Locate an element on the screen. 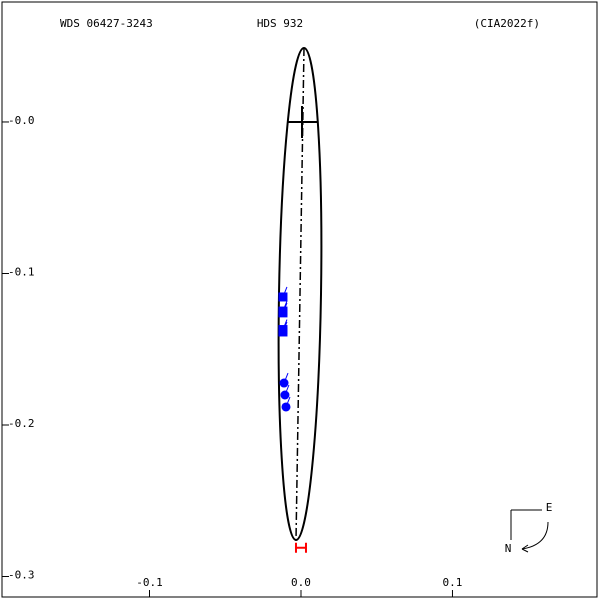 The image size is (600, 600). observation-errorbar is located at coordinates (300, 547).